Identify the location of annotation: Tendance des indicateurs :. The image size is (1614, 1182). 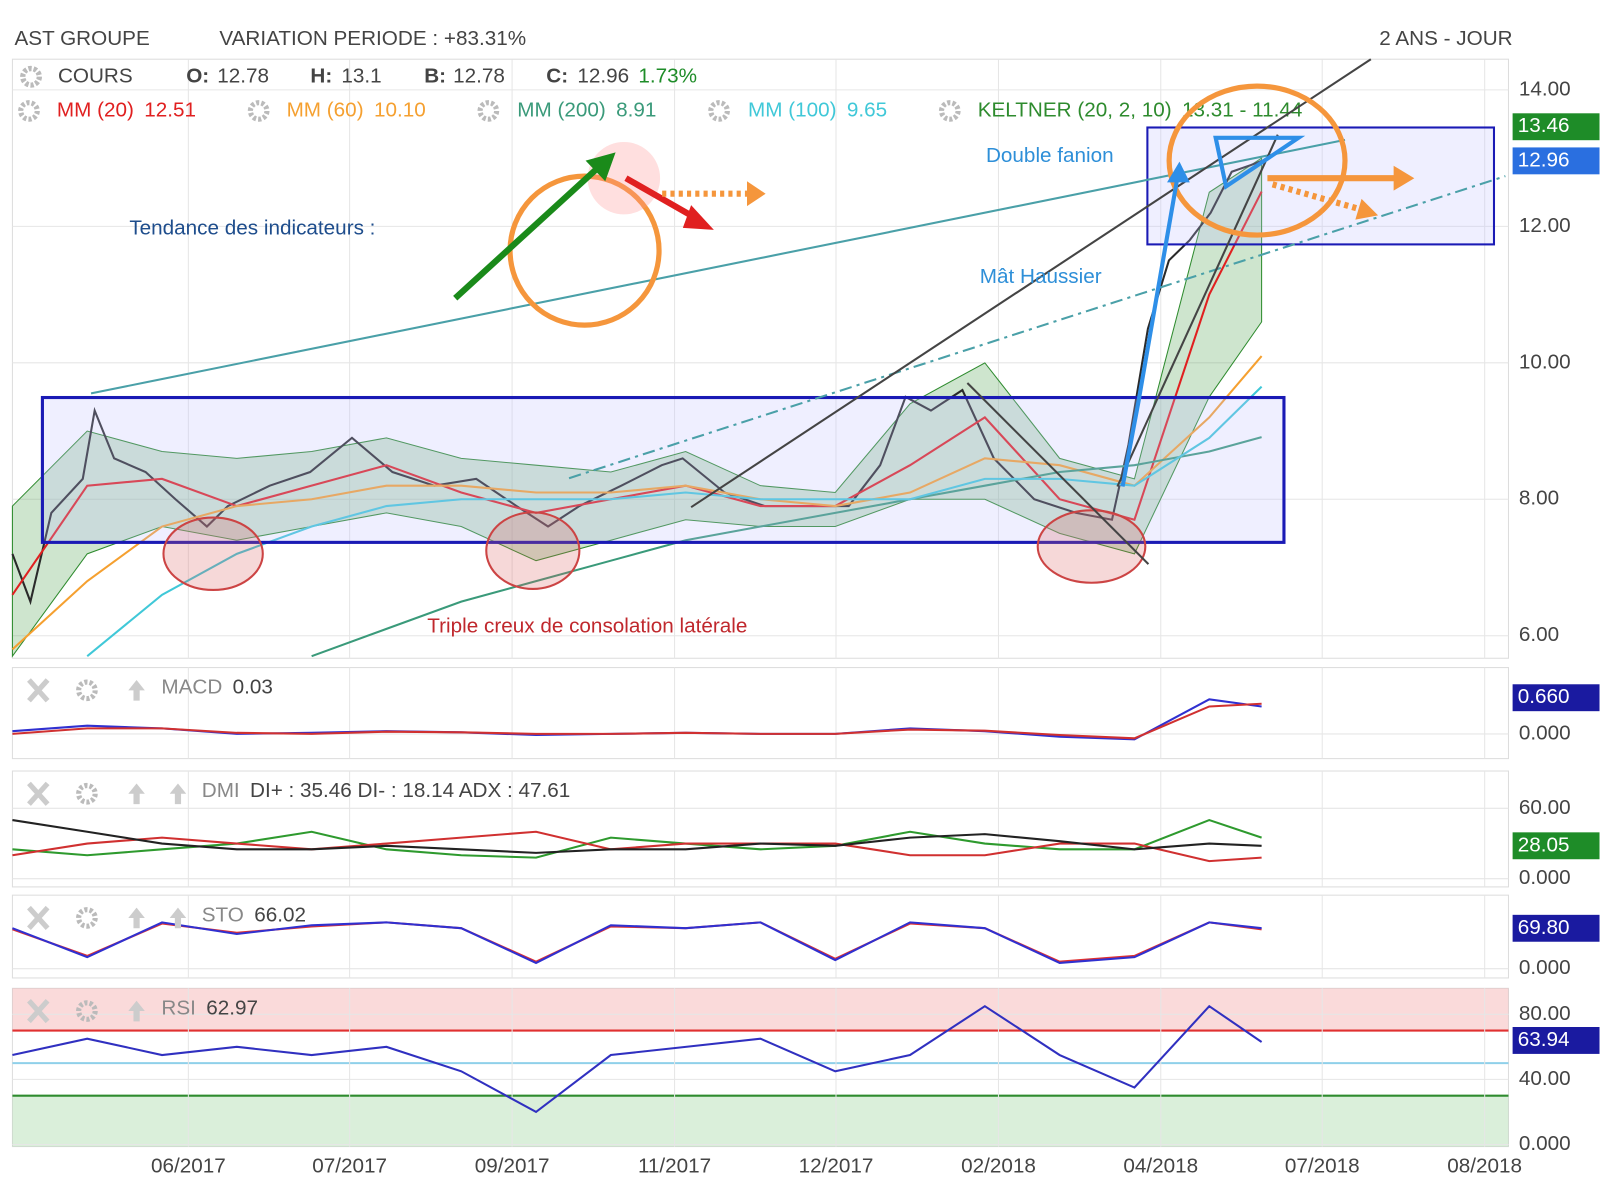
(252, 227).